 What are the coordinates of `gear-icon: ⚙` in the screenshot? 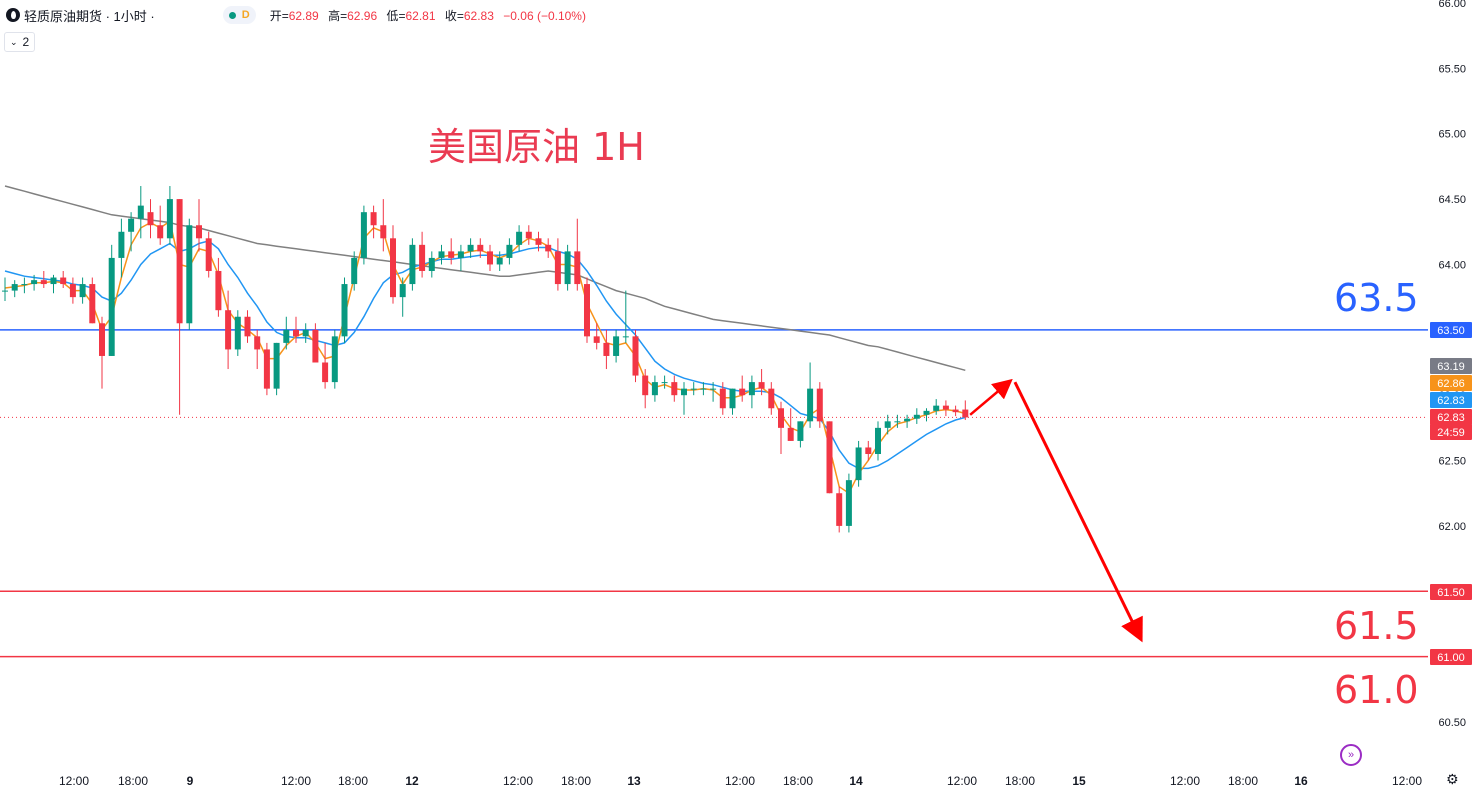 It's located at (1452, 779).